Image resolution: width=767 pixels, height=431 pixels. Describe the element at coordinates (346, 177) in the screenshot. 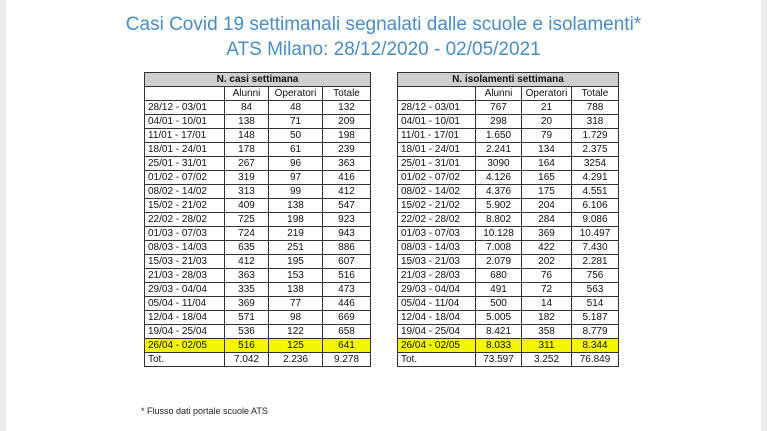

I see `cases-cell-totale: 416` at that location.